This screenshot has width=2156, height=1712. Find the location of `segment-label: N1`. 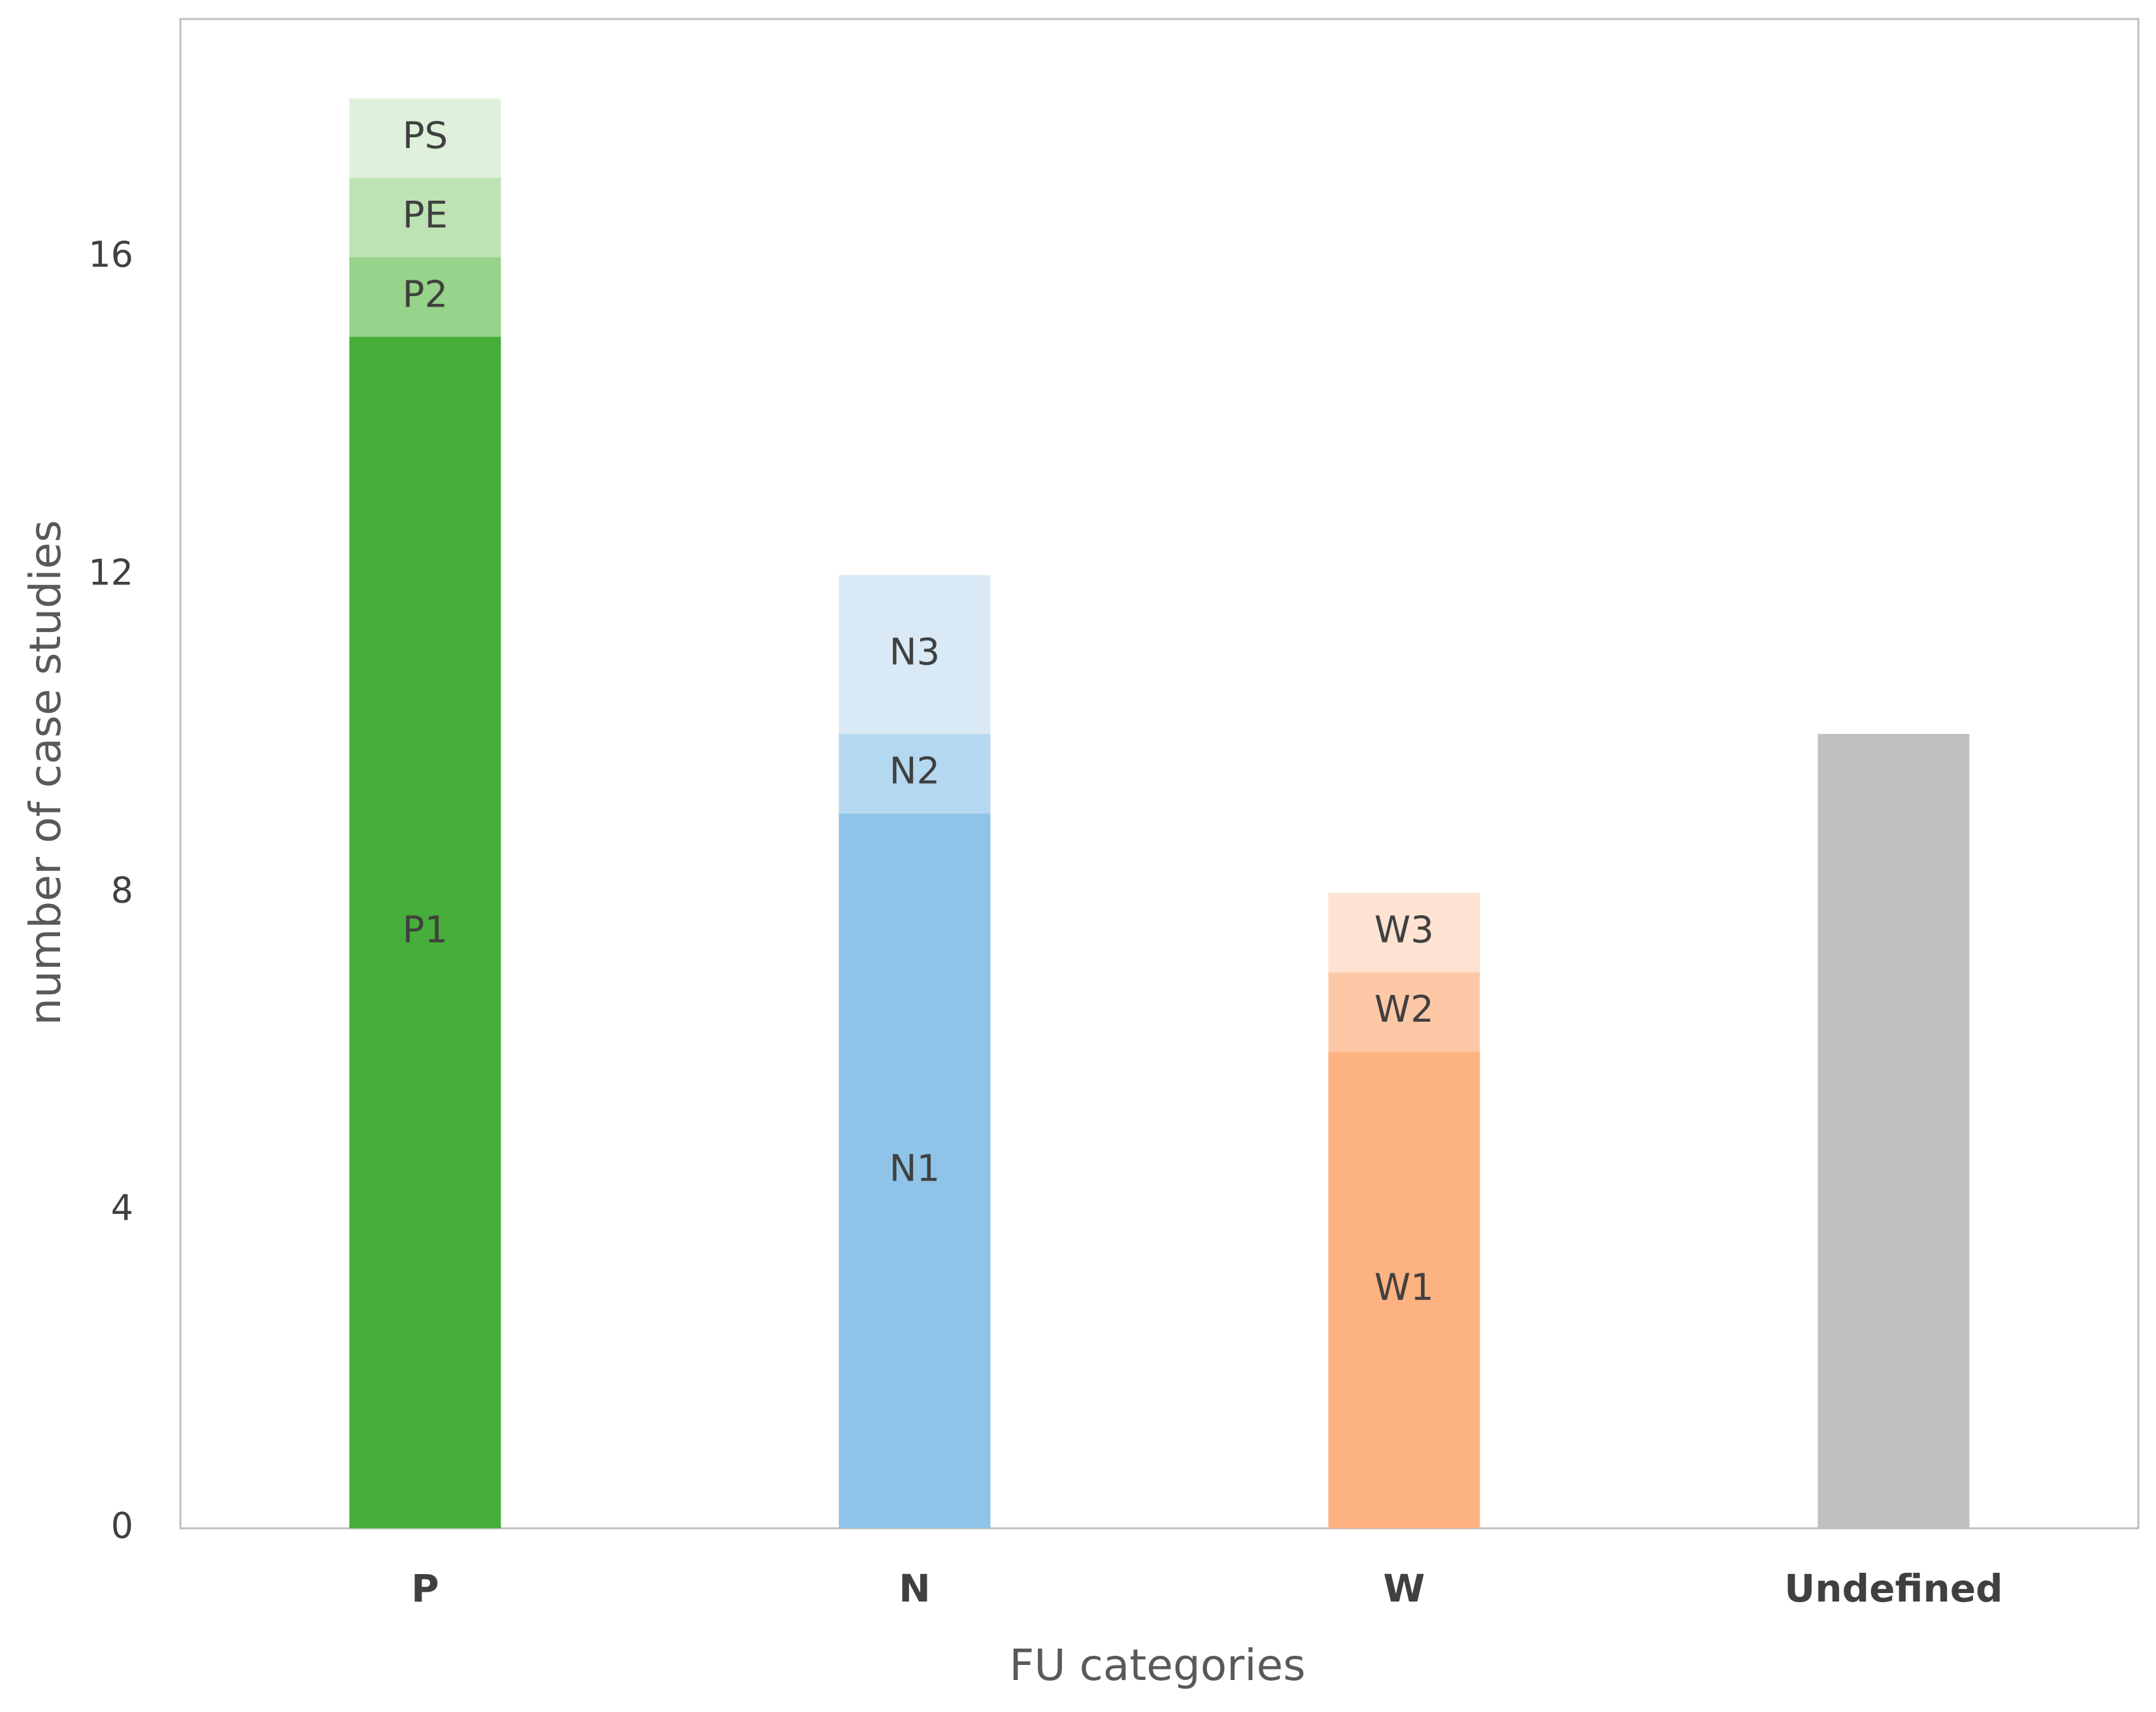

segment-label: N1 is located at coordinates (914, 1169).